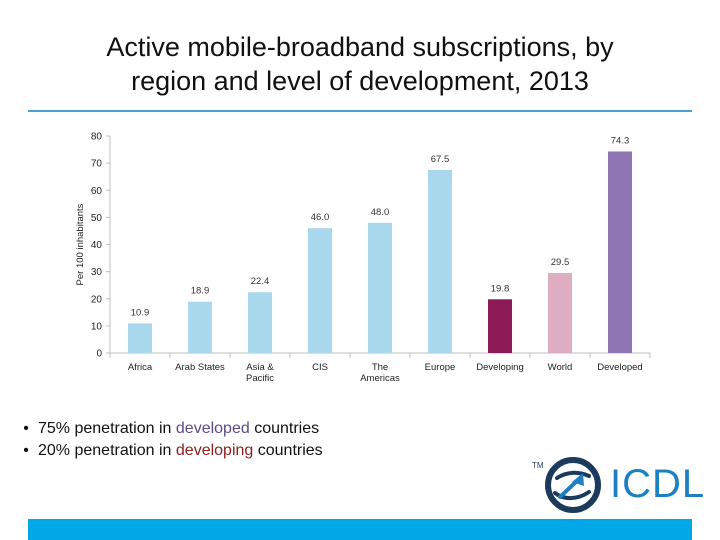 The image size is (720, 540). Describe the element at coordinates (620, 252) in the screenshot. I see `bar-developed` at that location.